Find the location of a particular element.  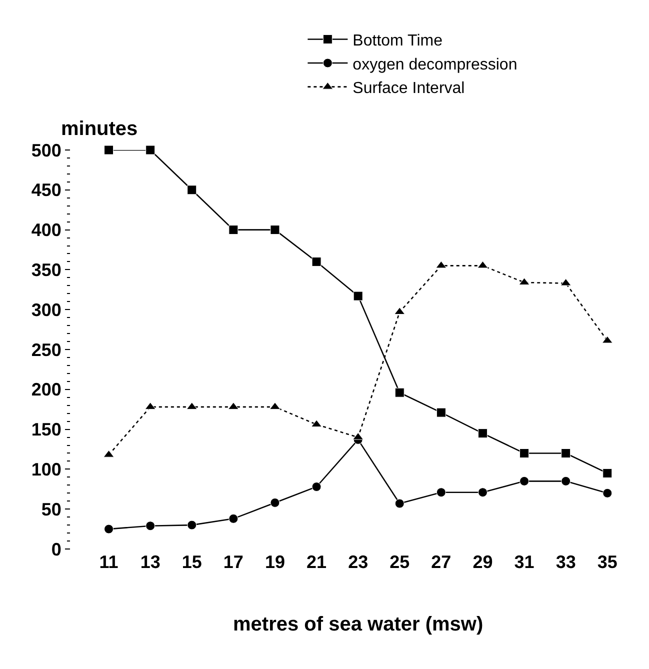

x-tick-label: 27 is located at coordinates (441, 562).